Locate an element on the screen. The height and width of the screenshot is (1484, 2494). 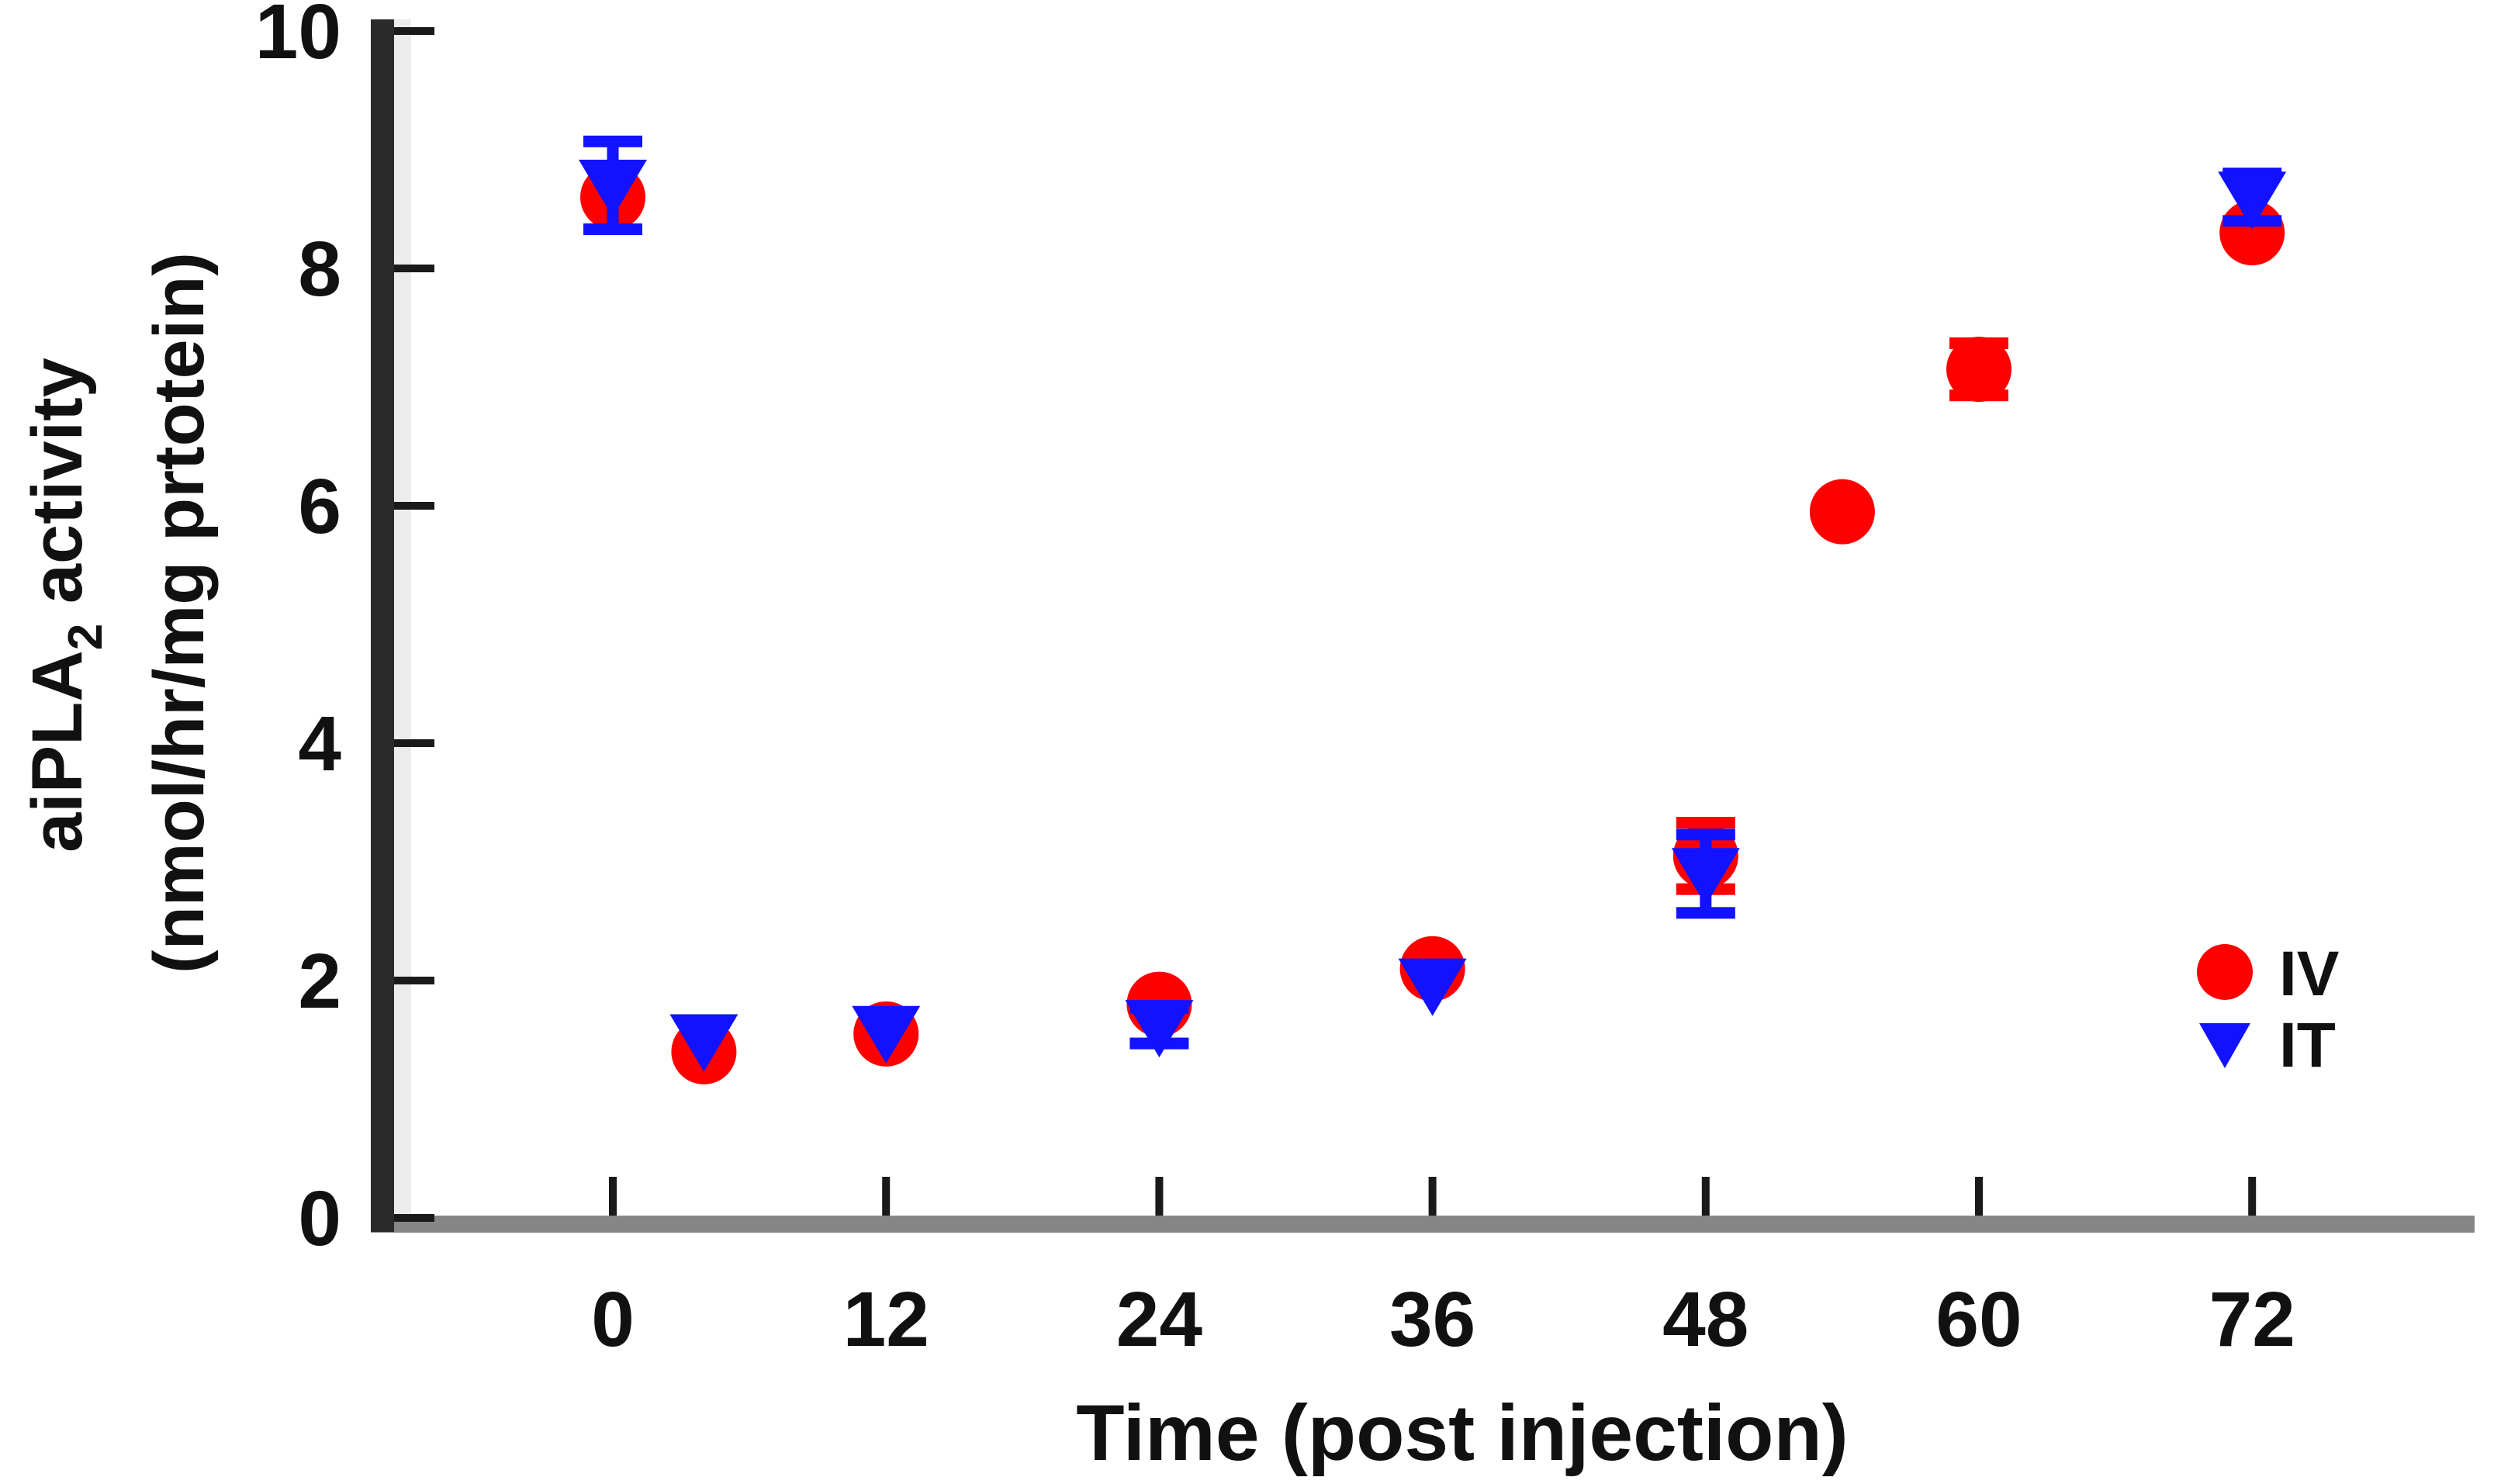
legend-marker-it is located at coordinates (2224, 1045).